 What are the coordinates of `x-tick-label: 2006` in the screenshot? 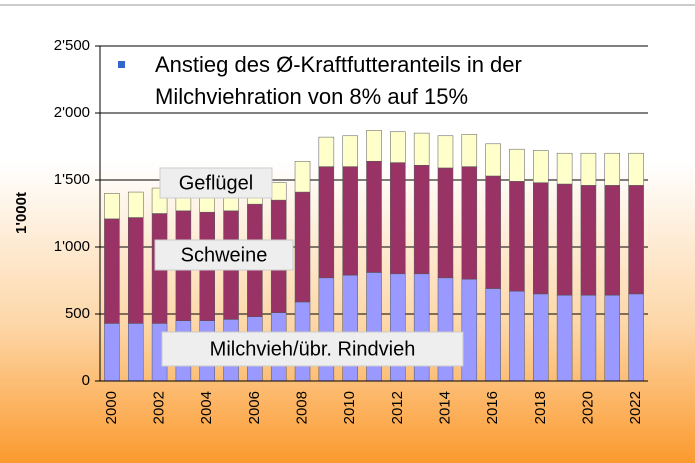 It's located at (254, 407).